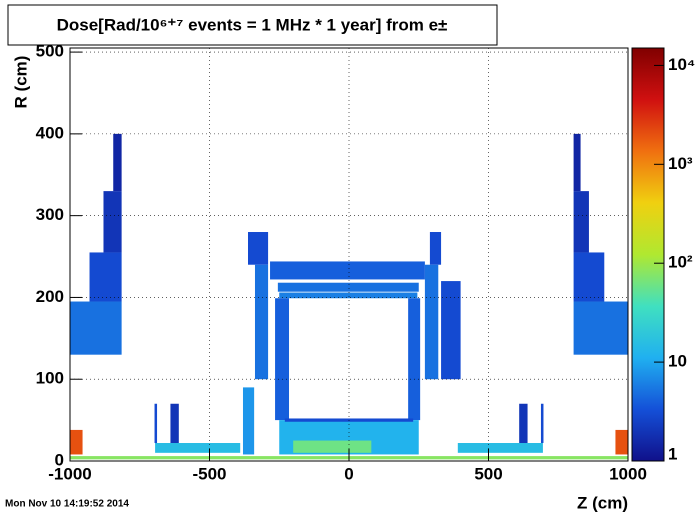 The height and width of the screenshot is (514, 700). I want to click on x-tick-label: 0, so click(348, 473).